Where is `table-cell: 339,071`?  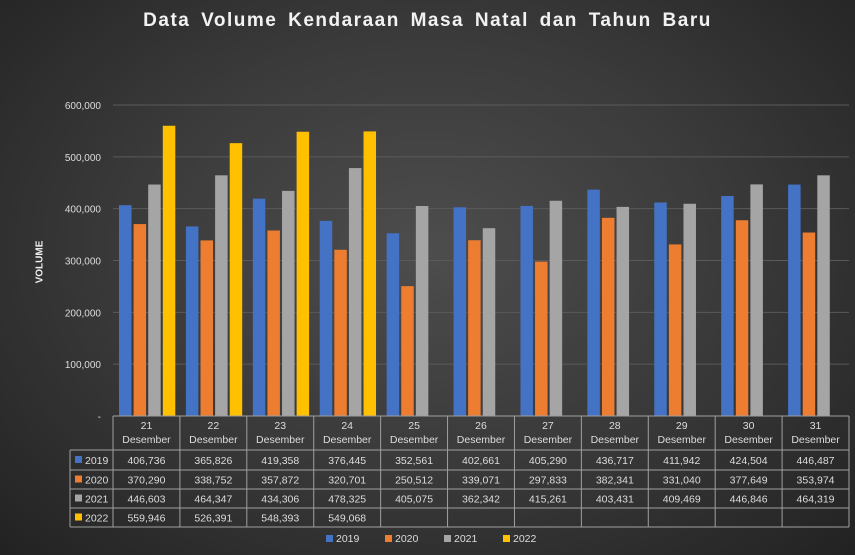
table-cell: 339,071 is located at coordinates (481, 481).